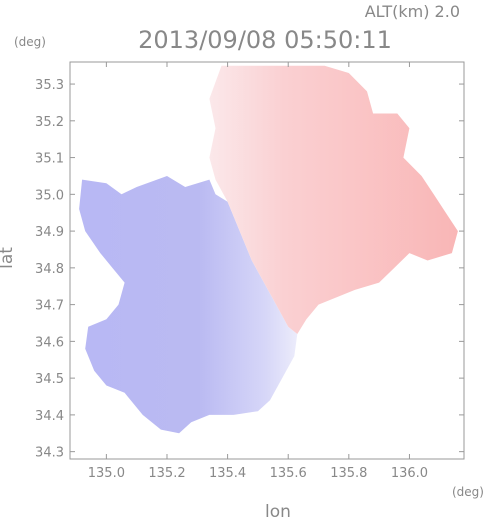 The height and width of the screenshot is (521, 491). I want to click on y-tick-label: 35.0, so click(49, 195).